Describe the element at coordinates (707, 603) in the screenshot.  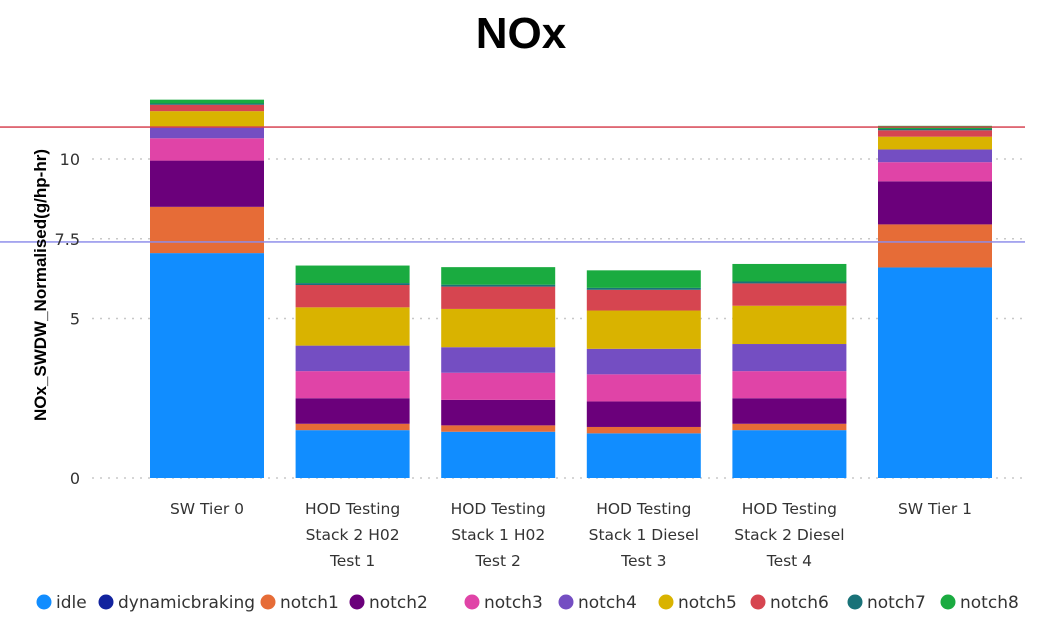
I see `legend-label: notch5` at that location.